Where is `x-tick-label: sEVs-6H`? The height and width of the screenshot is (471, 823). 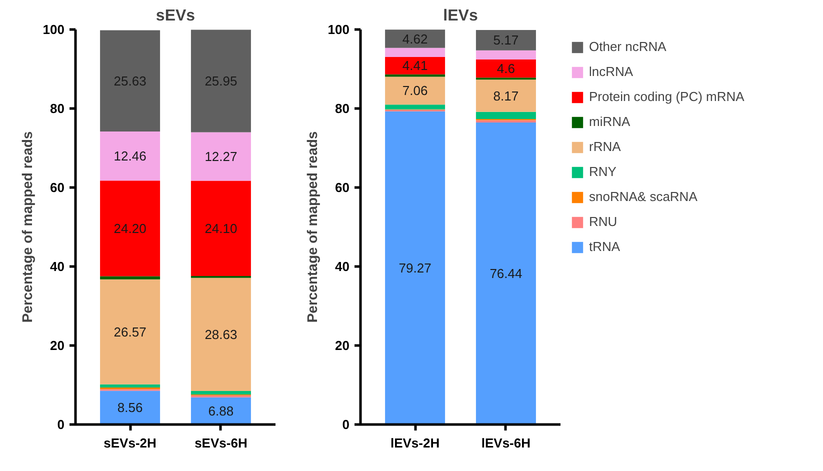
x-tick-label: sEVs-6H is located at coordinates (221, 443).